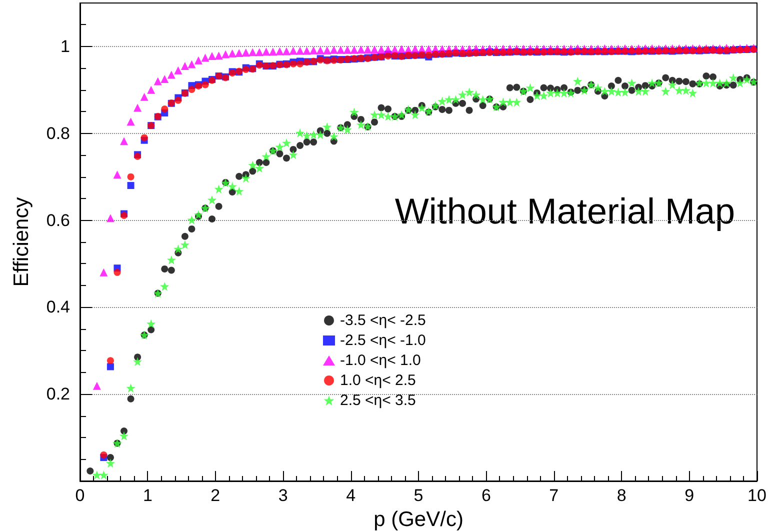 Image resolution: width=771 pixels, height=531 pixels. What do you see at coordinates (380, 360) in the screenshot?
I see `legend-label: -1.0 <η< 1.0` at bounding box center [380, 360].